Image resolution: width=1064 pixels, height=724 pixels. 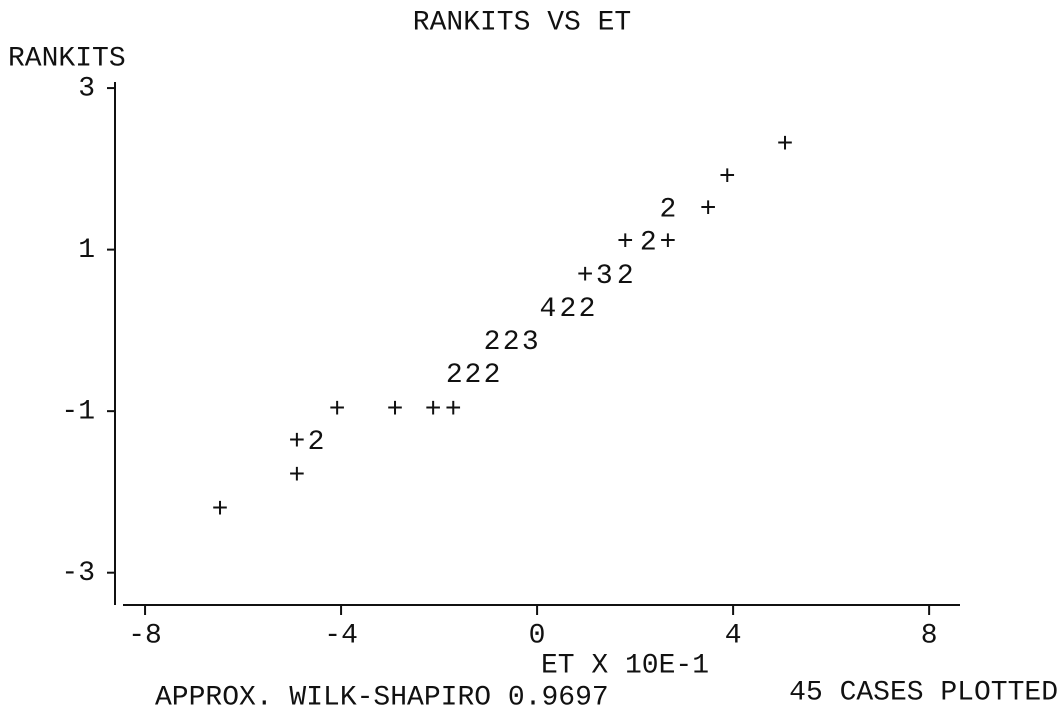 What do you see at coordinates (382, 697) in the screenshot?
I see `footnote: APPROX. WILK-SHAPIRO 0.9697` at bounding box center [382, 697].